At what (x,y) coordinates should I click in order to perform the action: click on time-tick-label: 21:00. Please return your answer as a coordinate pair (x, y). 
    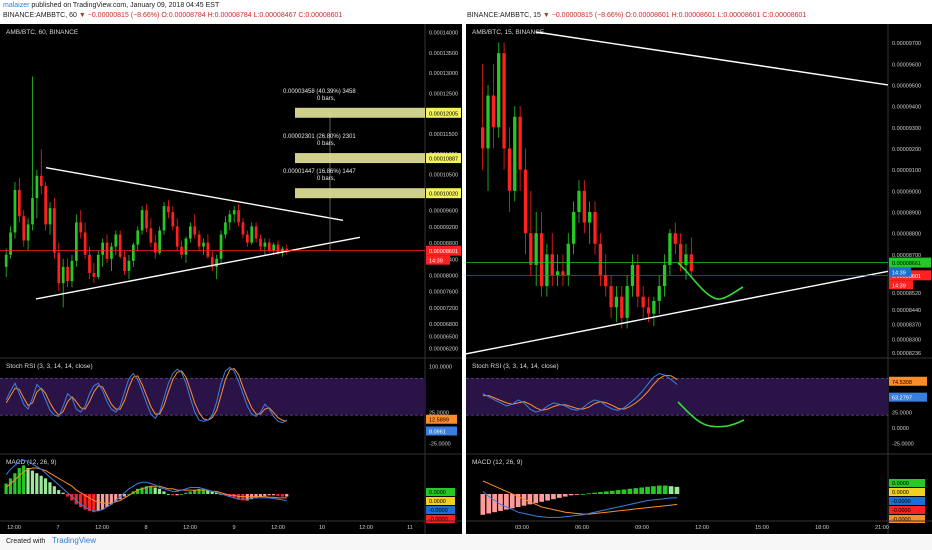
    Looking at the image, I should click on (882, 528).